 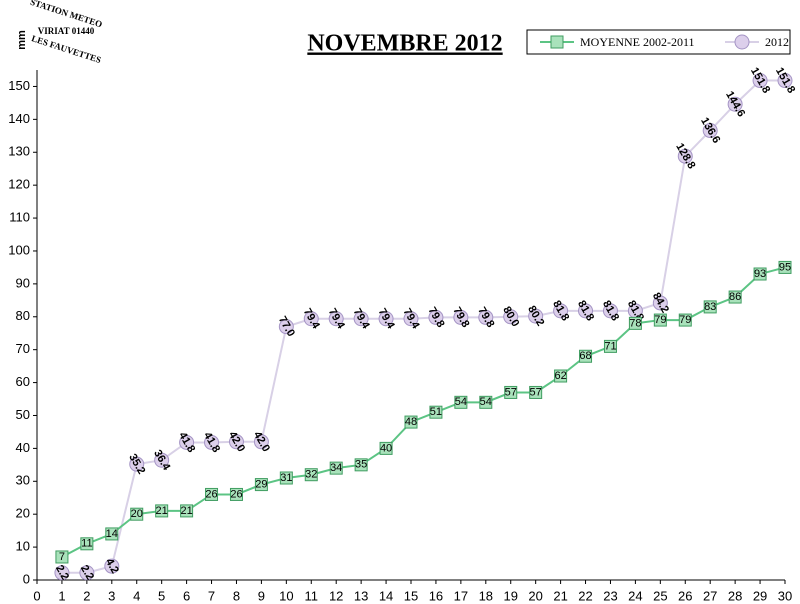 What do you see at coordinates (785, 595) in the screenshot?
I see `x-tick-label: 30` at bounding box center [785, 595].